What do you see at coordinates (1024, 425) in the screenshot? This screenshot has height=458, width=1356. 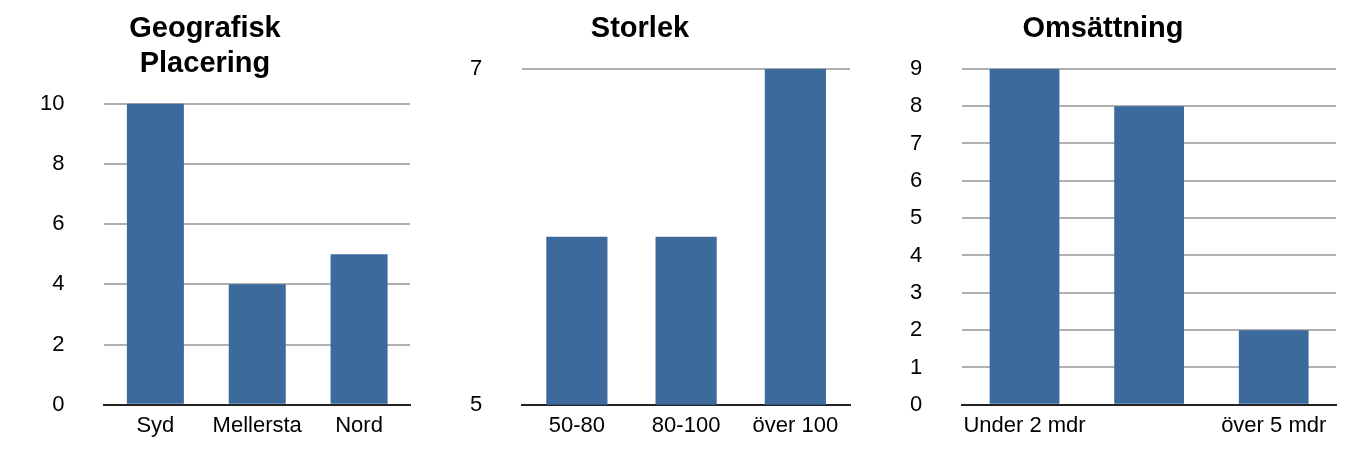 I see `x-tick-label: Under 2 mdr` at bounding box center [1024, 425].